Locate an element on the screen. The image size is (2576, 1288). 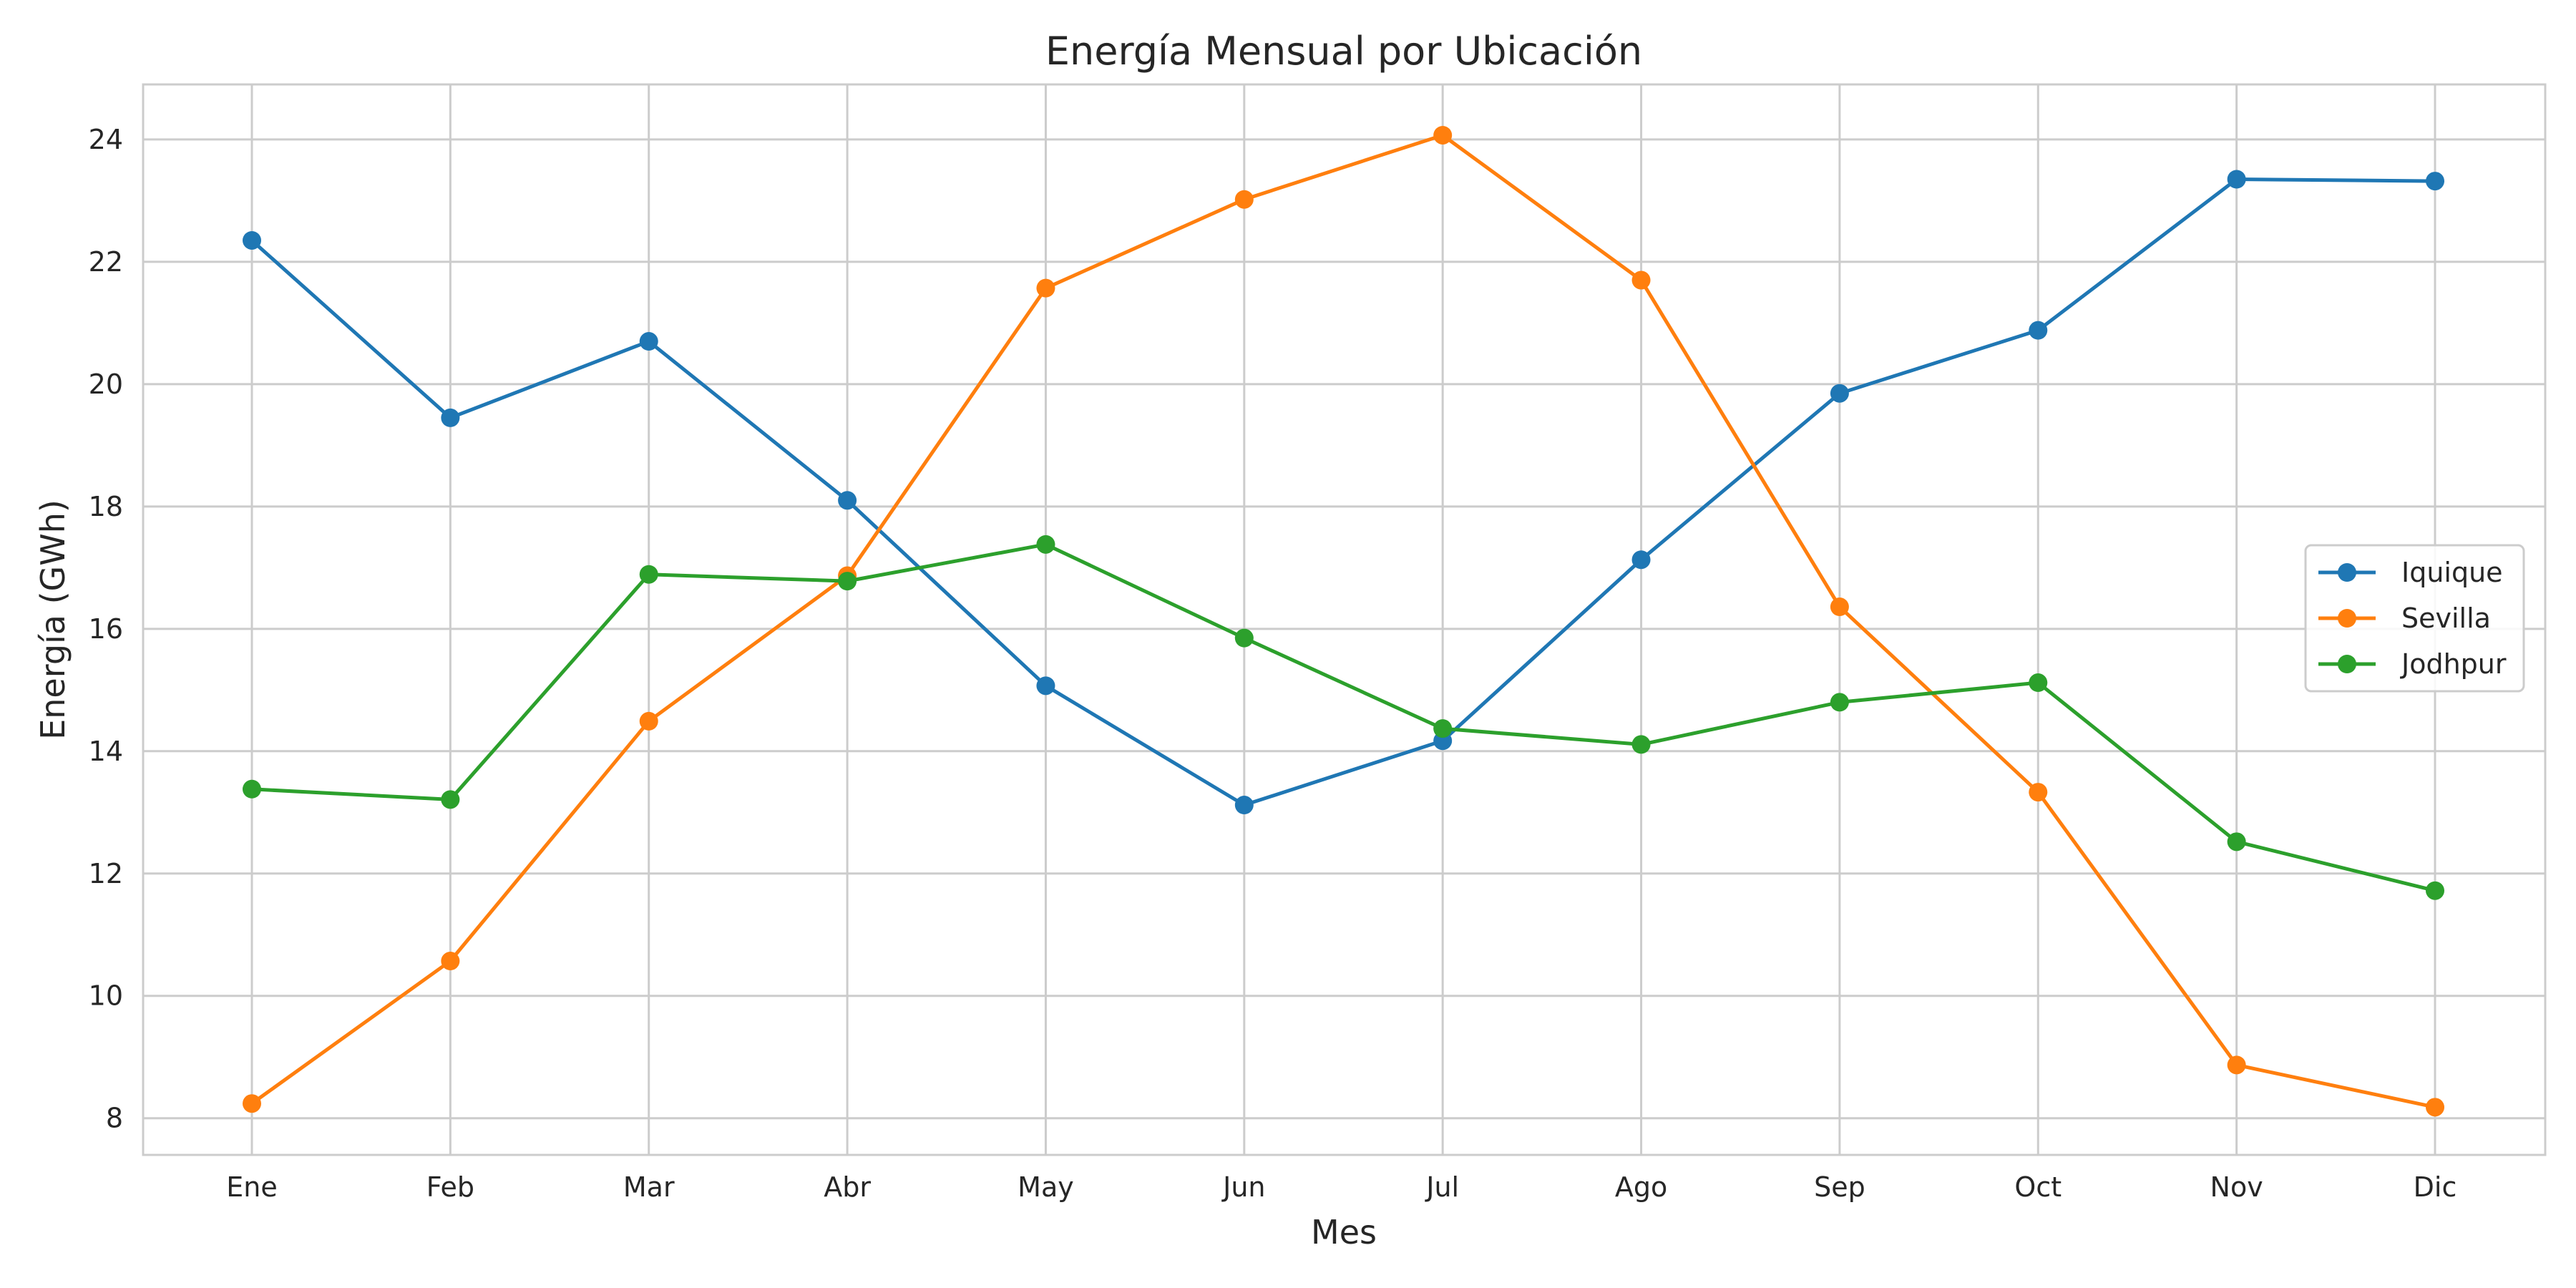
x-tick-label: Mar is located at coordinates (649, 1187).